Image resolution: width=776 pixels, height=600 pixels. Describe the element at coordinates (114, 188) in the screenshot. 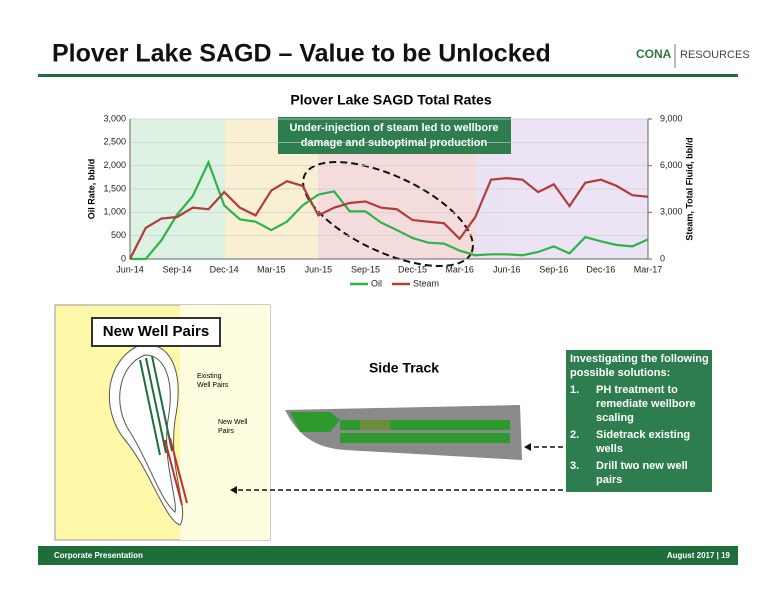

I see `y-tick-label: 1,500` at that location.